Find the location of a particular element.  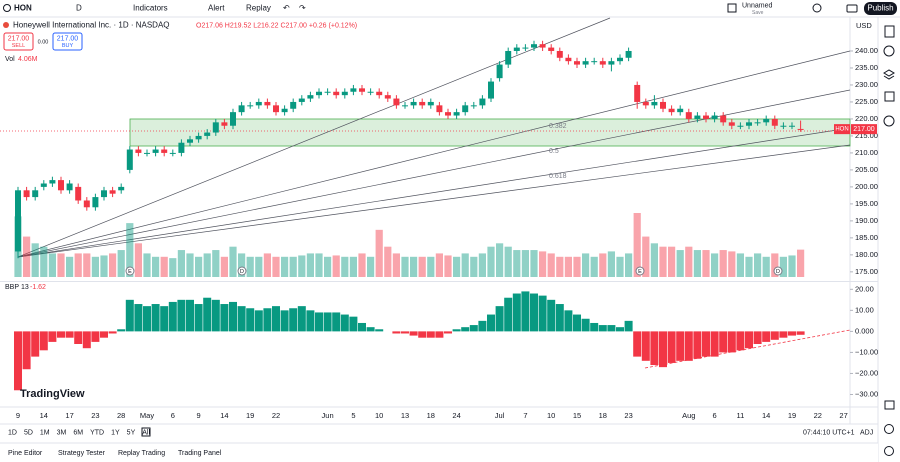

x-tick-label: 17 is located at coordinates (69, 415).